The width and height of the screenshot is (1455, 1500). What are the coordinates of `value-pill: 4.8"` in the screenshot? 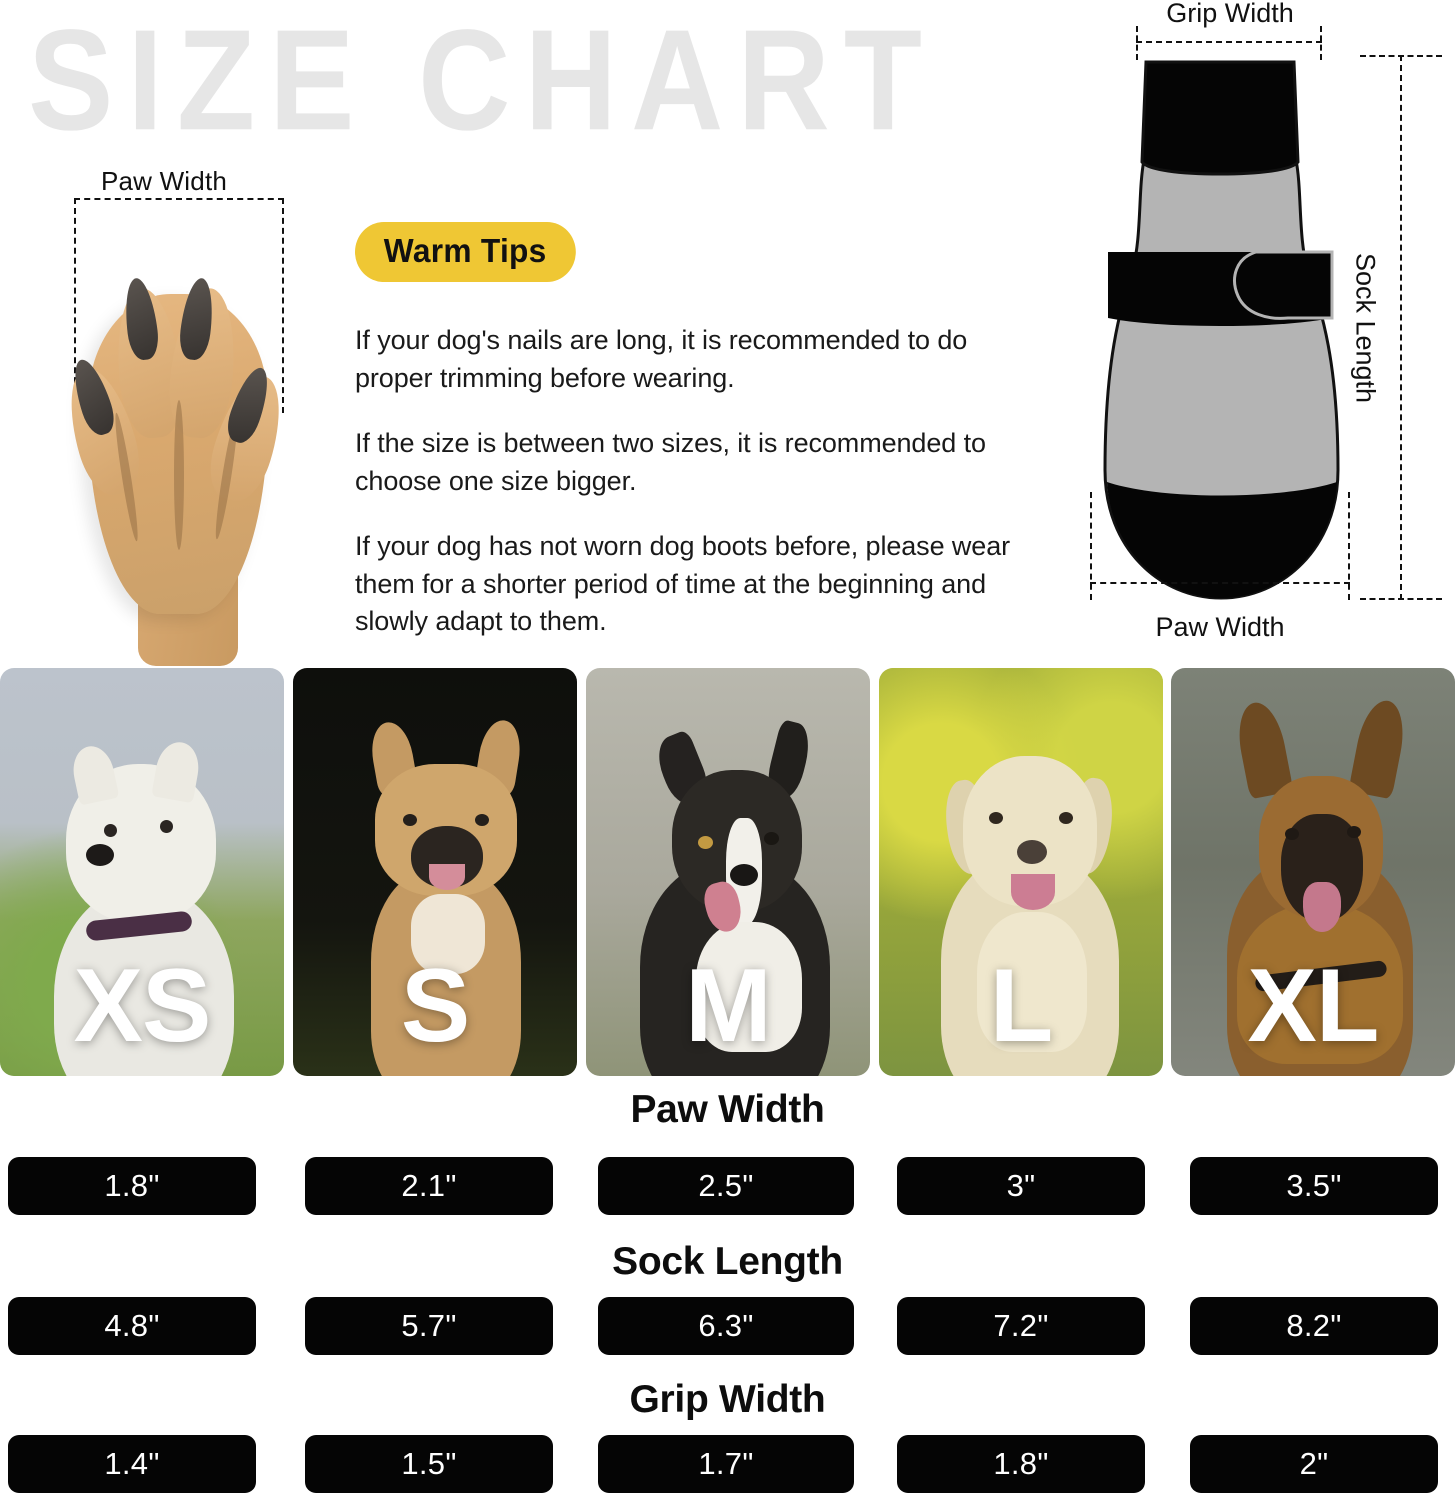 It's located at (132, 1326).